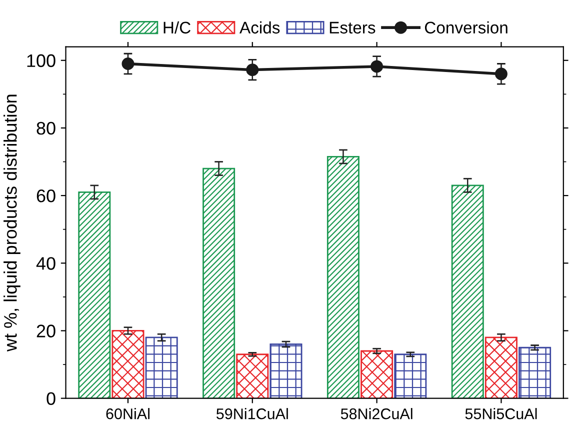 The height and width of the screenshot is (426, 572). Describe the element at coordinates (46, 263) in the screenshot. I see `y-tick-label: 40` at that location.